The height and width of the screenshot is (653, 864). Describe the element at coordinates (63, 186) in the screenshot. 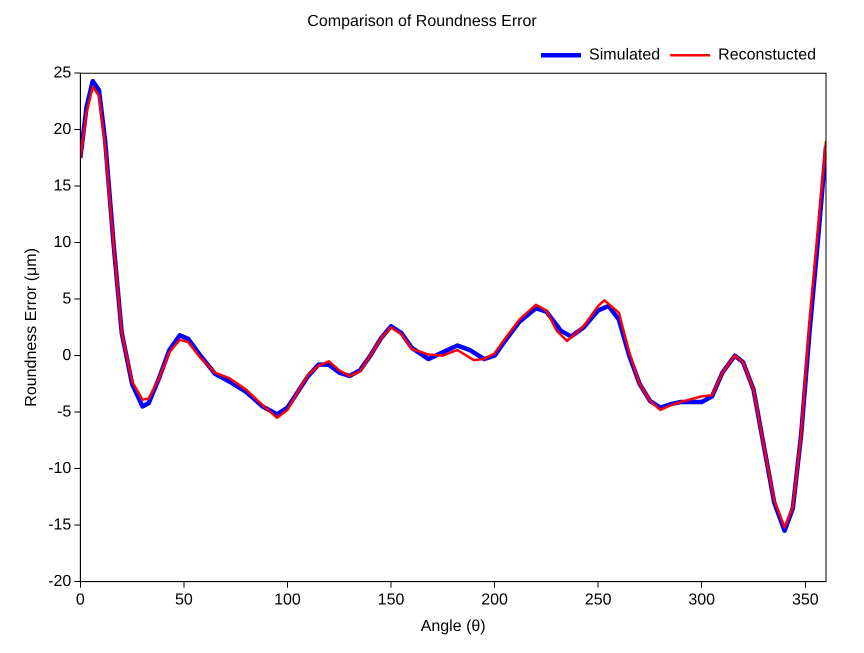

I see `y-tick-label: 15` at that location.